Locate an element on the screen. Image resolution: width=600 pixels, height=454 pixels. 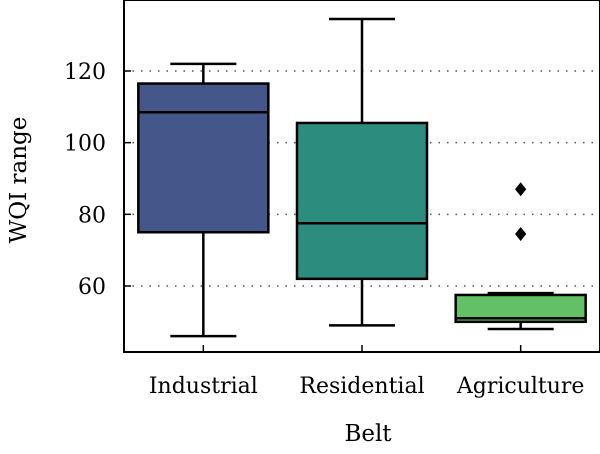
box-industrial is located at coordinates (203, 200).